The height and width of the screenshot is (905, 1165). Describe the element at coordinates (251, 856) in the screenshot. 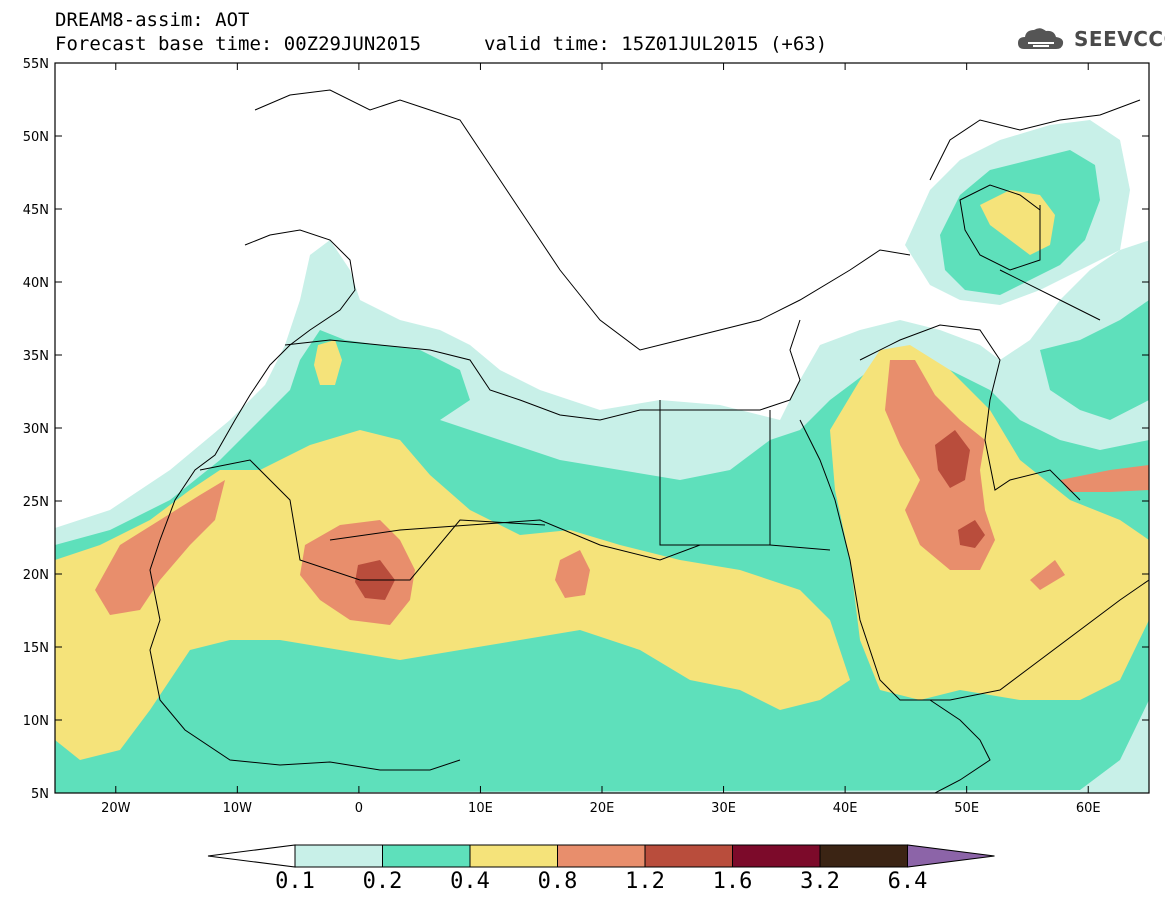

I see `colorbar-under-triangle` at that location.